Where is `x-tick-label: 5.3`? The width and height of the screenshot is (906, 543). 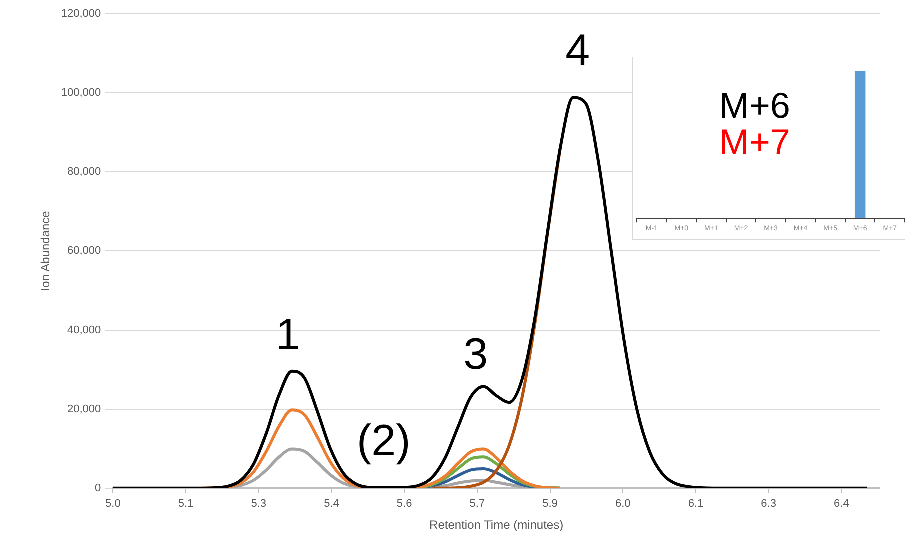
x-tick-label: 5.3 is located at coordinates (259, 504).